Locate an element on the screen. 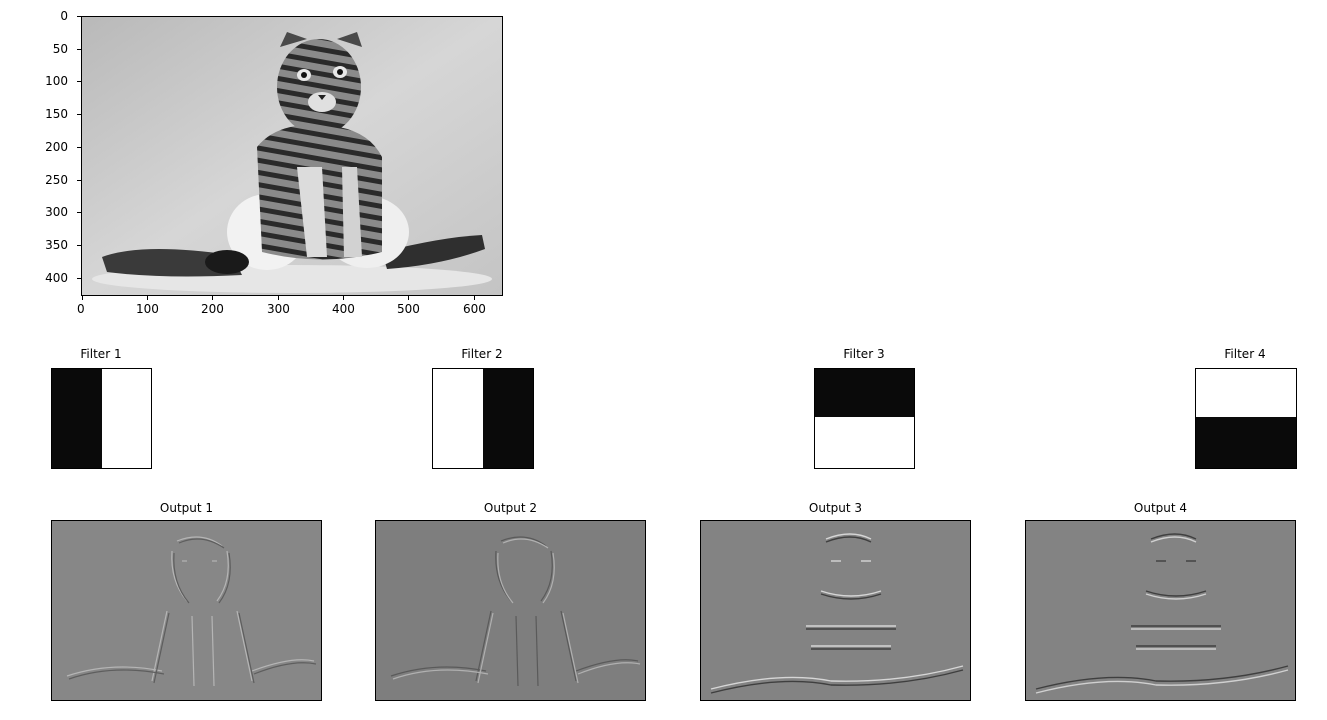 The width and height of the screenshot is (1327, 720). y-tick-label: 100 is located at coordinates (56, 81).